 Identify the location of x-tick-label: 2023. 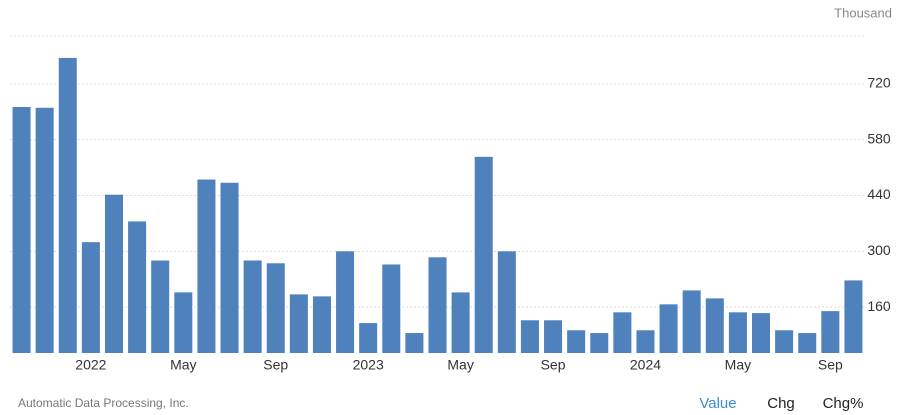
(368, 365).